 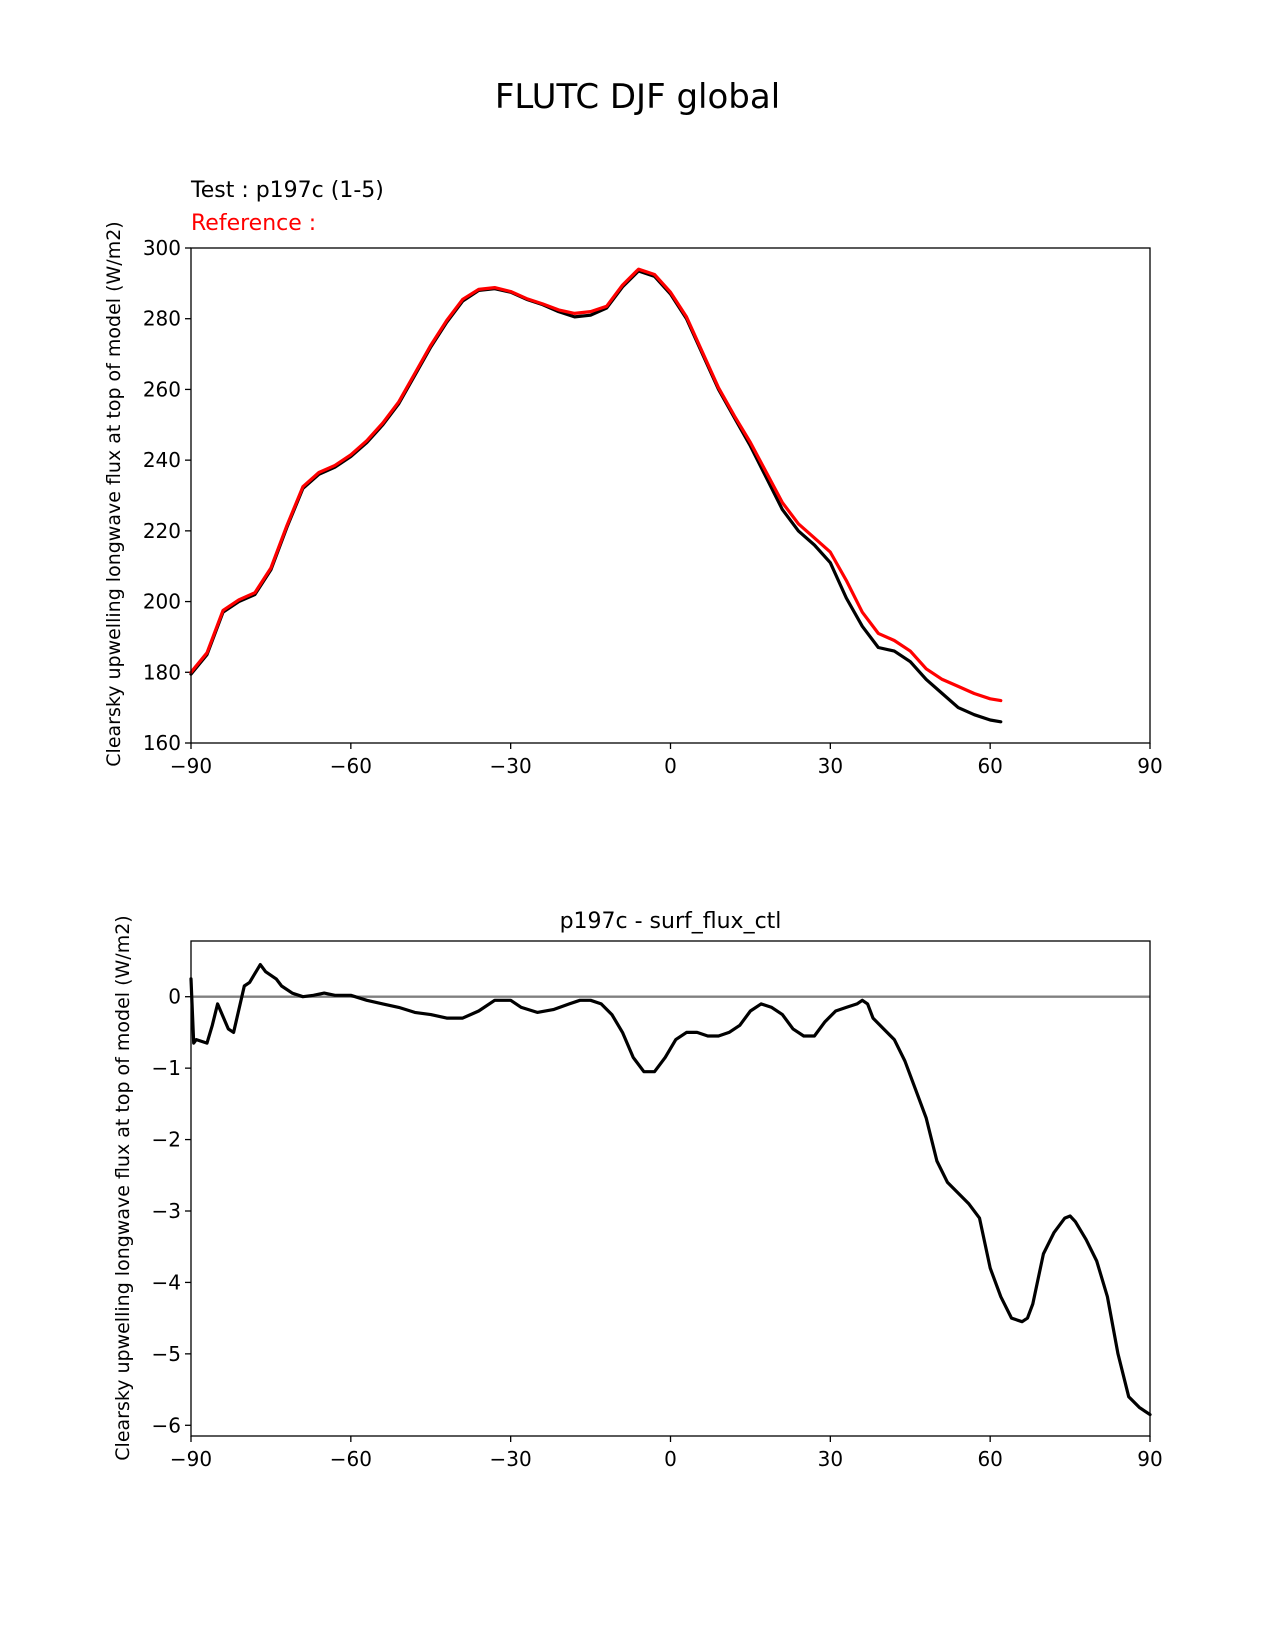 I want to click on top-xtick-label: 30, so click(x=830, y=766).